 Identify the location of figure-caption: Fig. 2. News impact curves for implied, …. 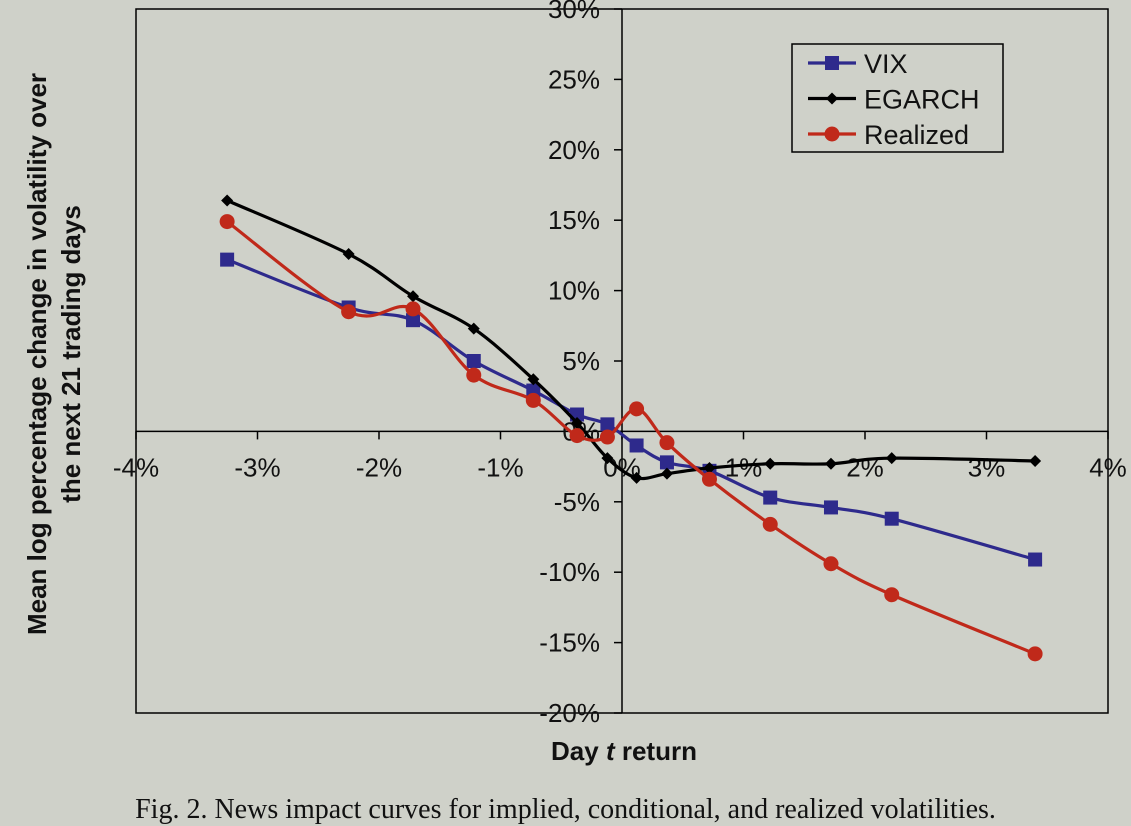
(565, 809).